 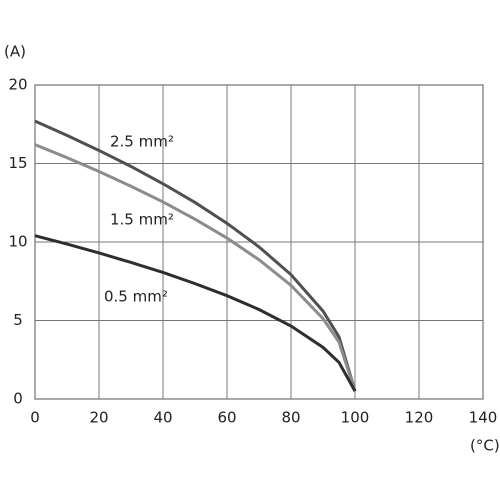 What do you see at coordinates (483, 418) in the screenshot?
I see `x-tick-label: 140` at bounding box center [483, 418].